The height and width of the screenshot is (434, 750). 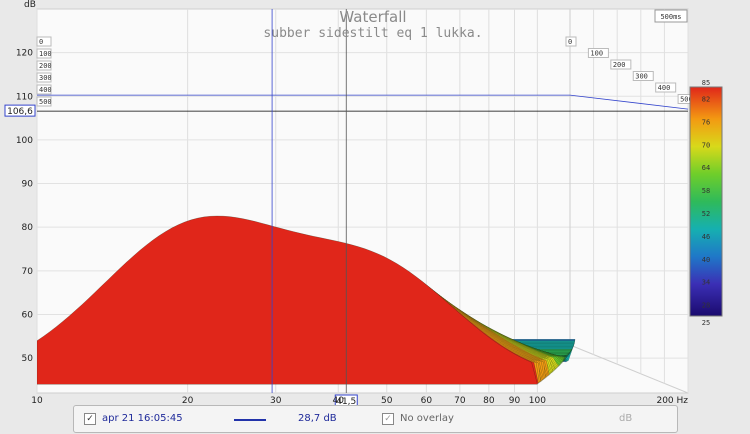 I want to click on overlay-label: No overlay, so click(x=427, y=418).